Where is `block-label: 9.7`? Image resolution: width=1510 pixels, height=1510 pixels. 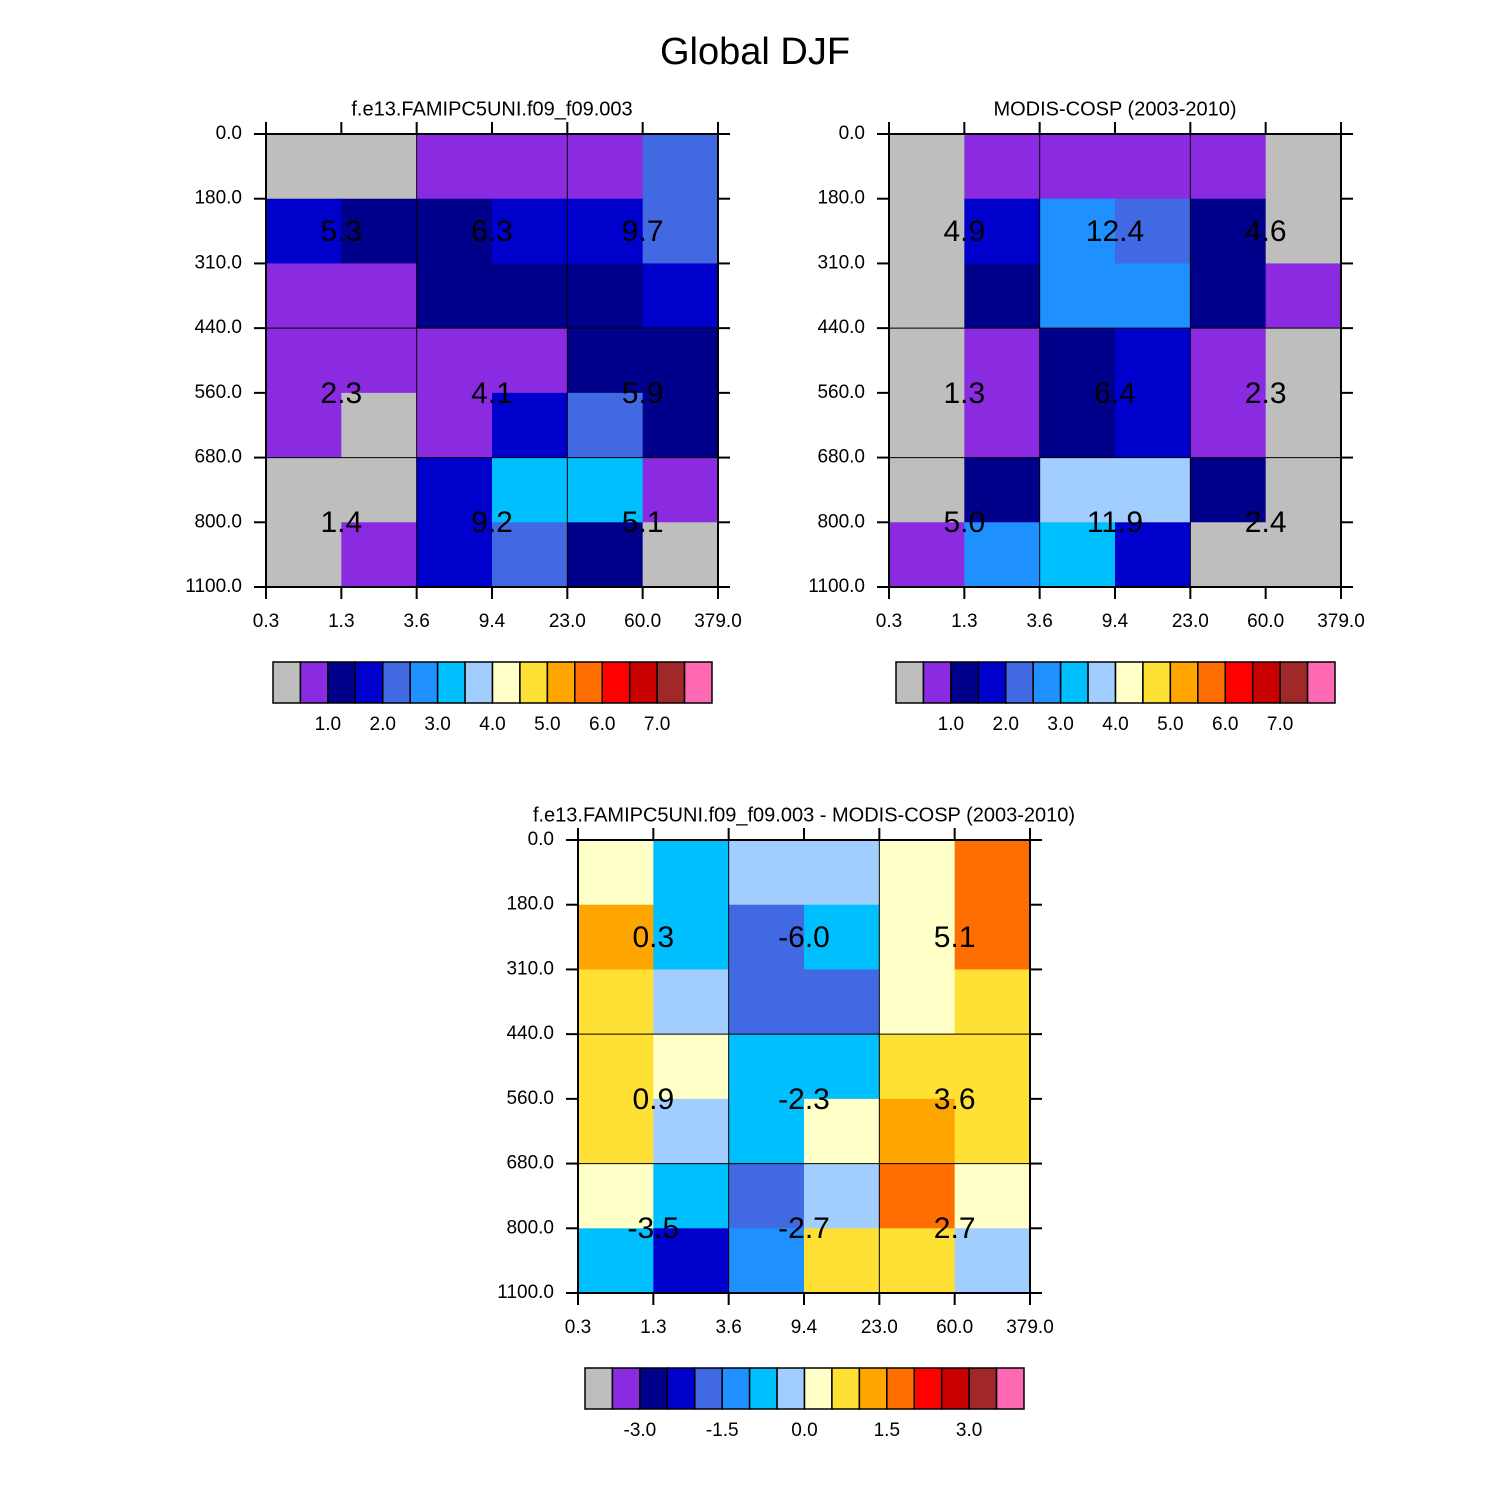
block-label: 9.7 is located at coordinates (643, 231).